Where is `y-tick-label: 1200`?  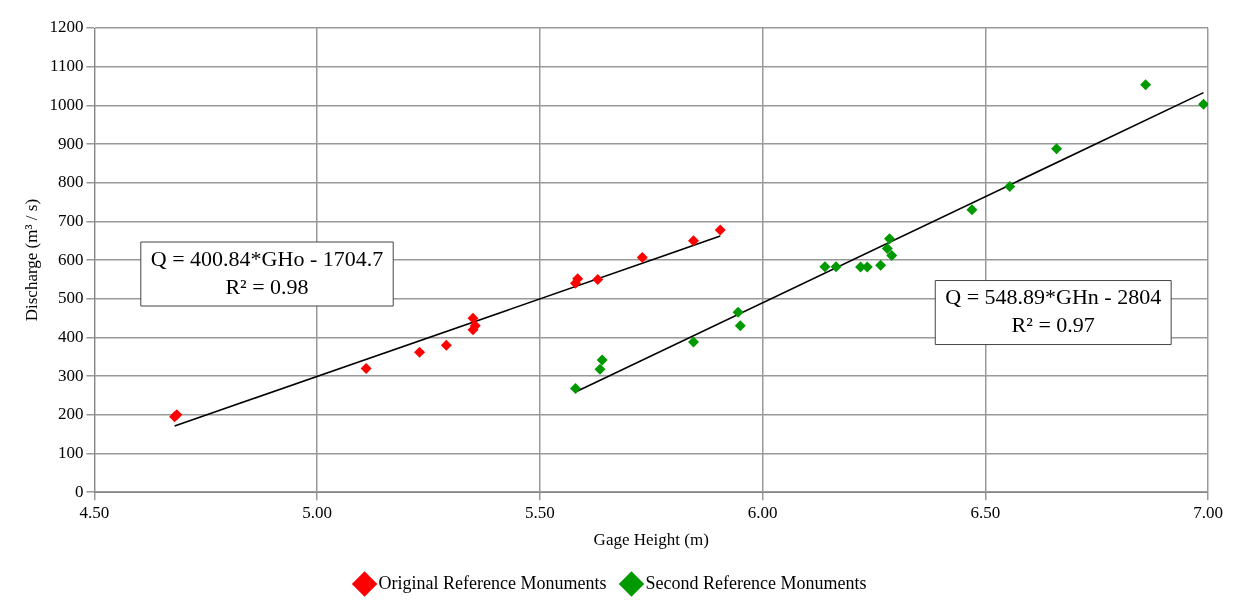
y-tick-label: 1200 is located at coordinates (66, 27).